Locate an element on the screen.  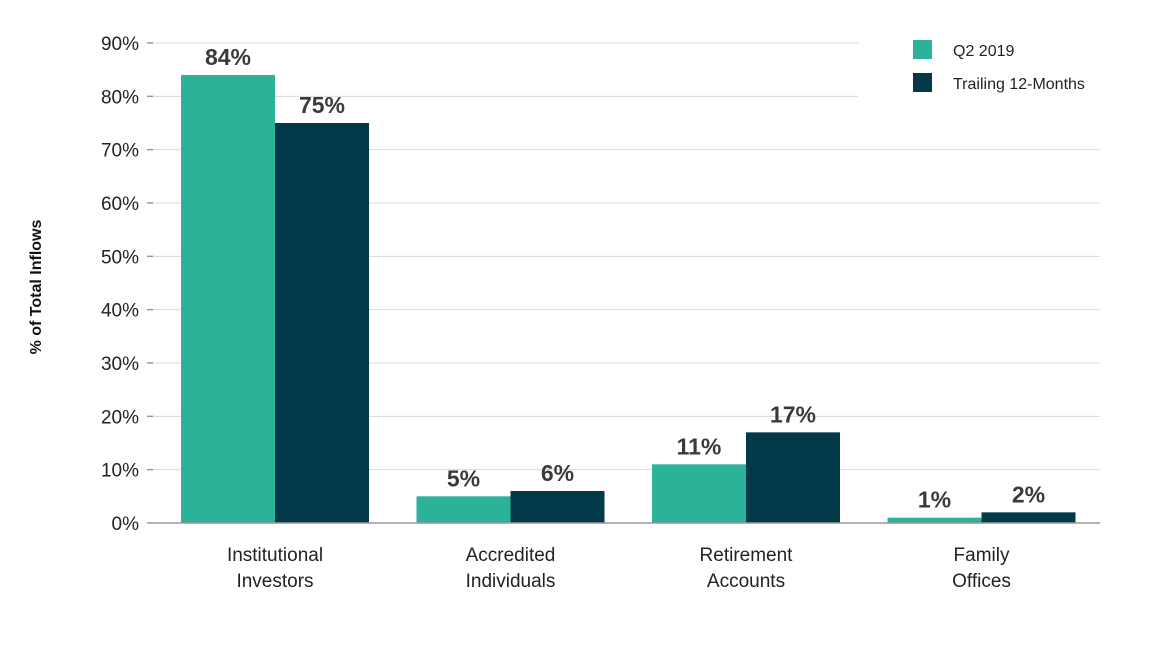
y-tick-label: 60% is located at coordinates (120, 204).